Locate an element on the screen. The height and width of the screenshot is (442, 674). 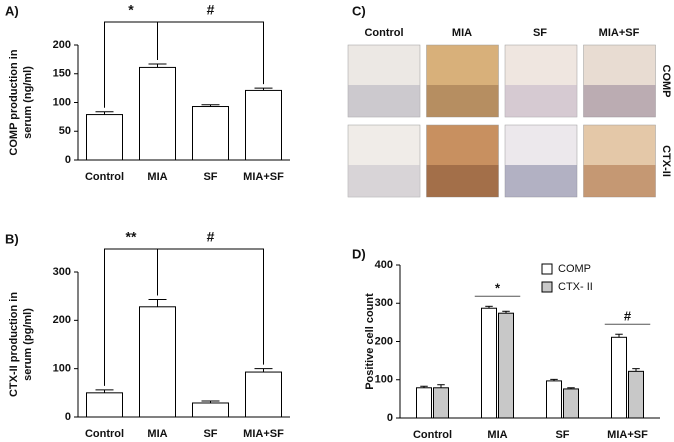
legend-label: CTX- II is located at coordinates (575, 287).